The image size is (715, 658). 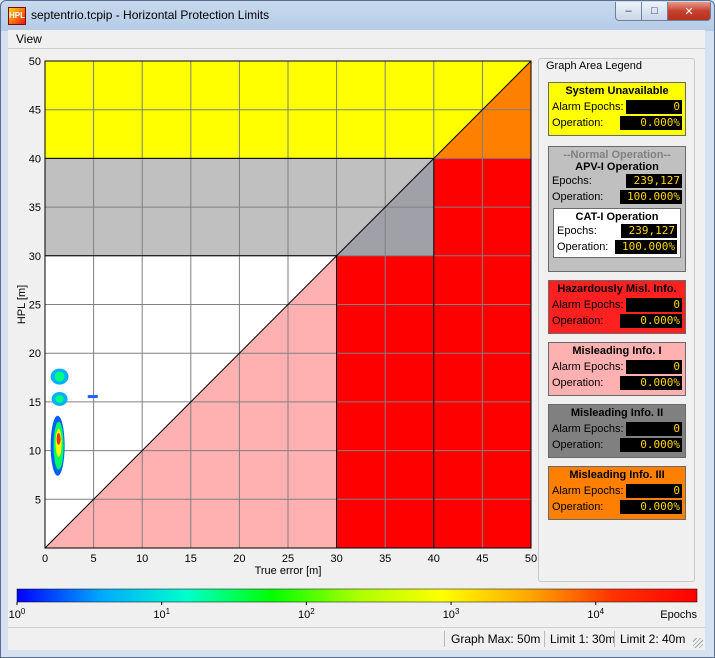 I want to click on legend-apv-title: APV-I Operation, so click(x=617, y=167).